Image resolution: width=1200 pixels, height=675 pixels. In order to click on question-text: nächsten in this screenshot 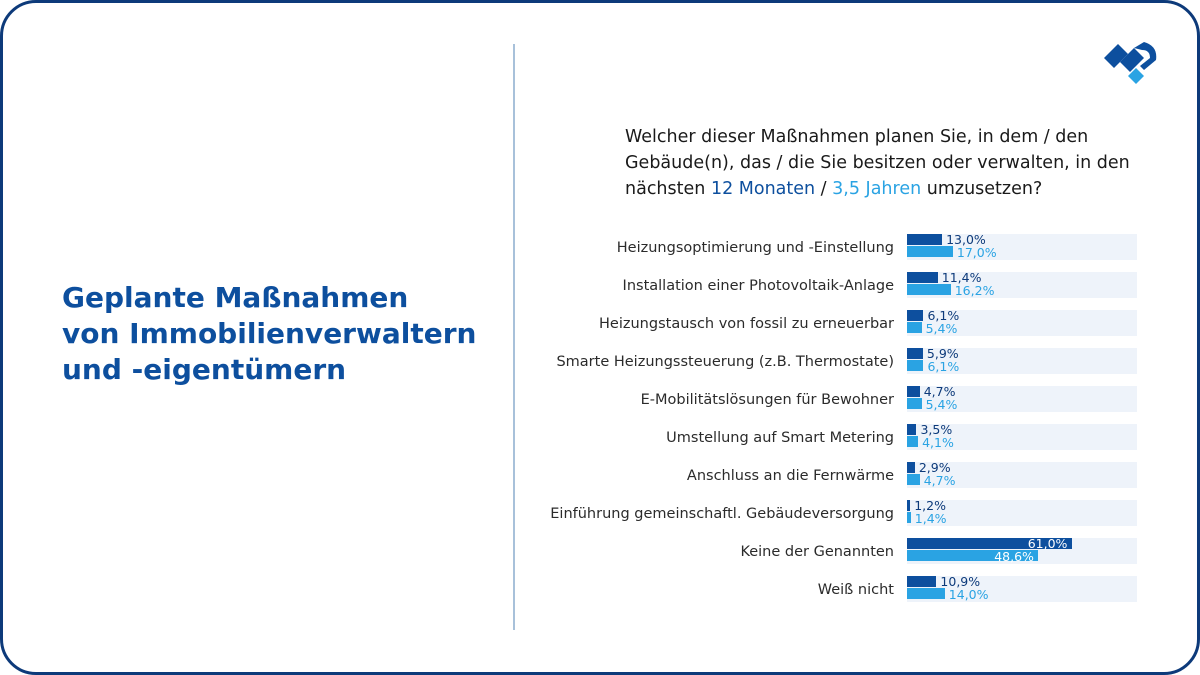, I will do `click(668, 189)`.